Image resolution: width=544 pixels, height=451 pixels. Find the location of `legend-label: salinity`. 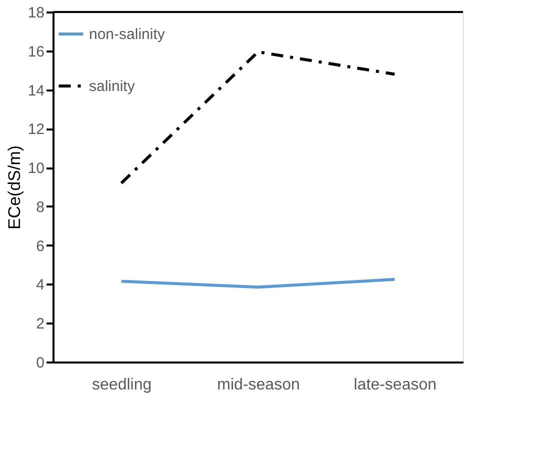

legend-label: salinity is located at coordinates (112, 86).